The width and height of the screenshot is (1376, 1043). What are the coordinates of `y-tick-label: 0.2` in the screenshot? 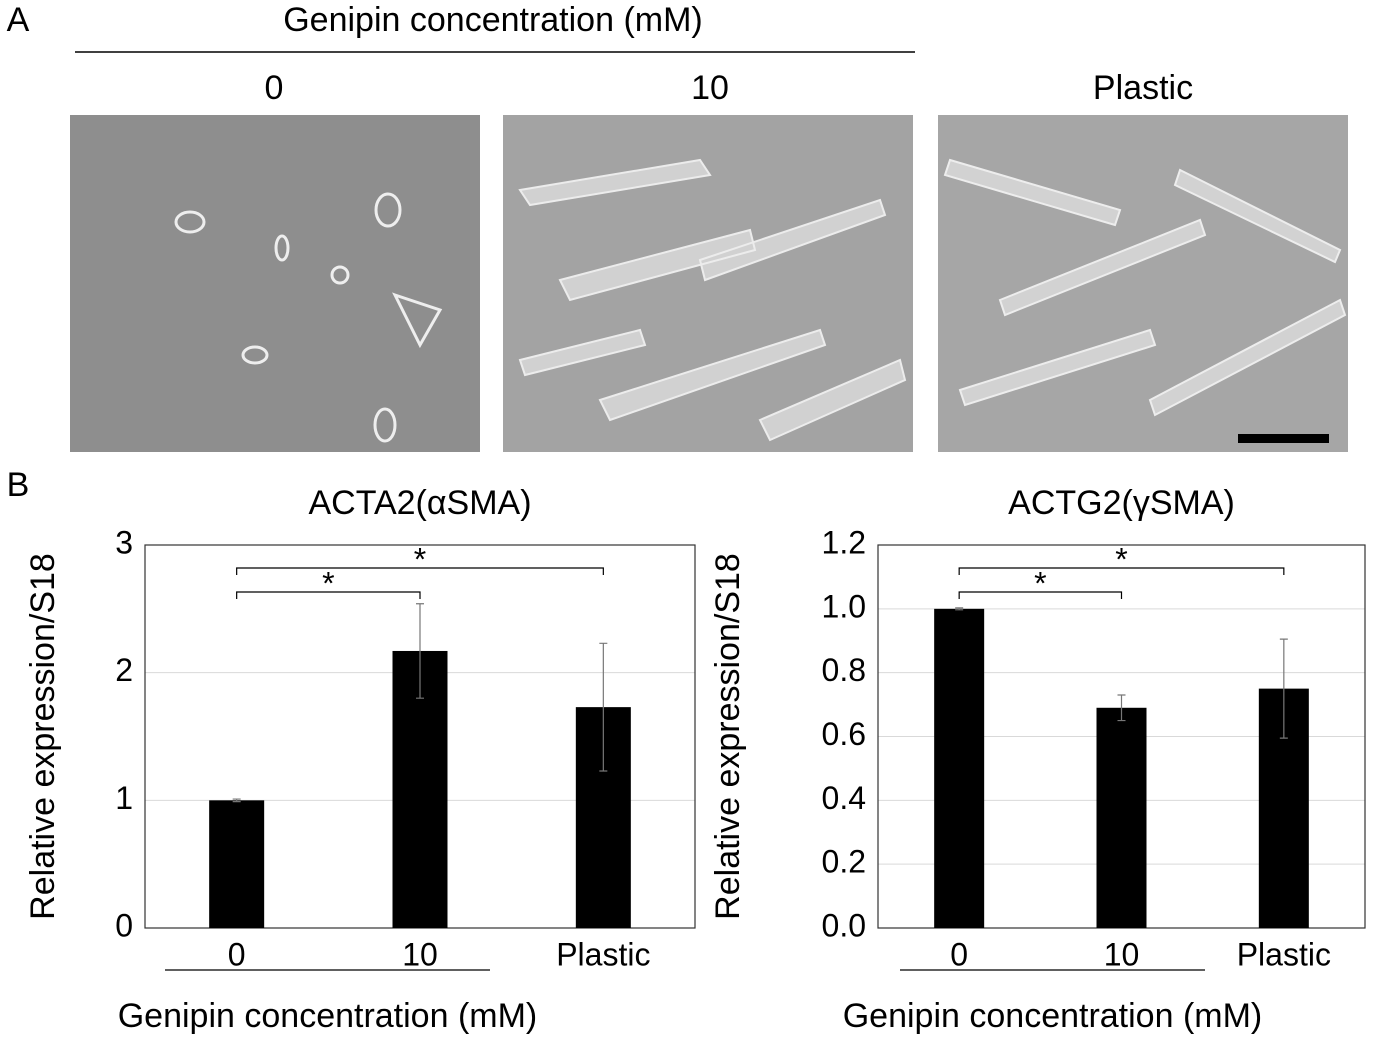 It's located at (844, 862).